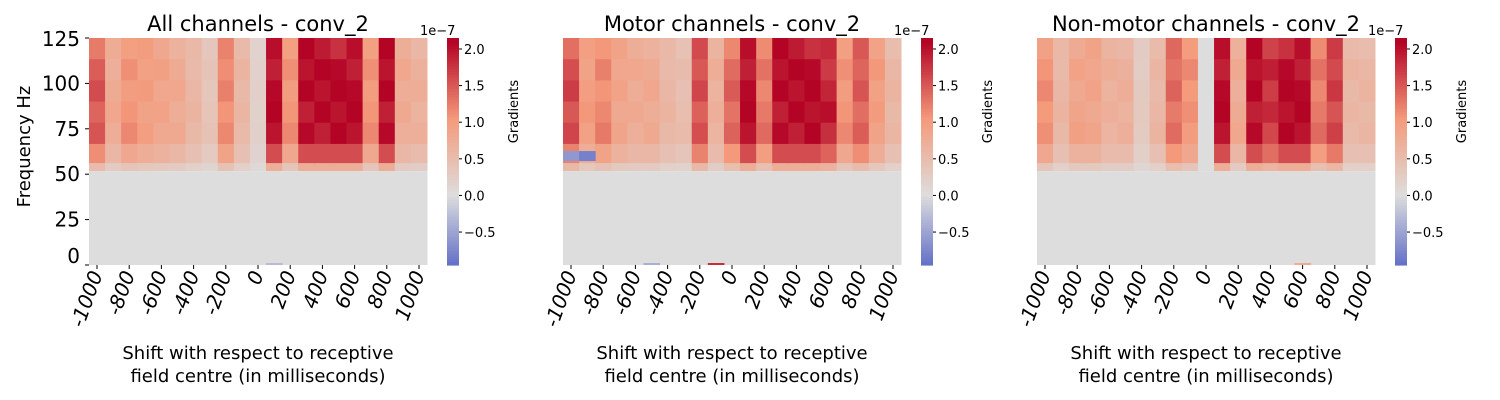 This screenshot has width=1500, height=400. I want to click on x-tick-label: 800, so click(854, 290).